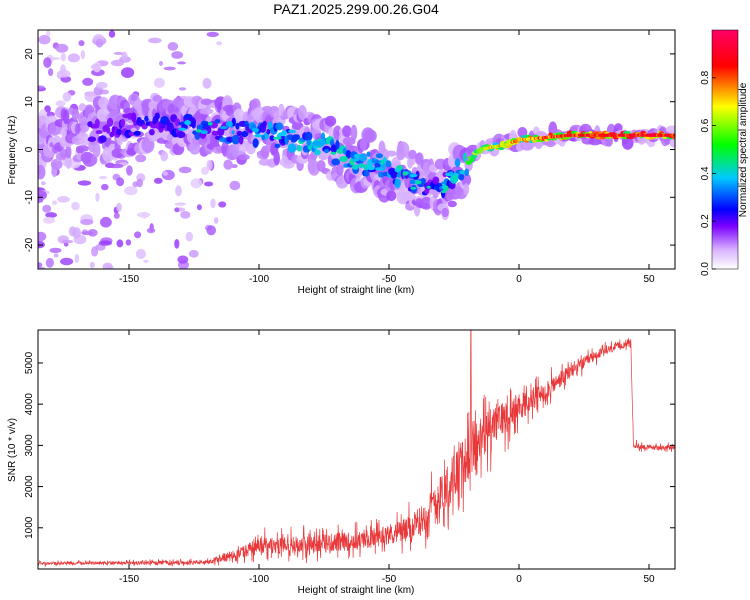  What do you see at coordinates (29, 362) in the screenshot?
I see `y-tick-label: 5000` at bounding box center [29, 362].